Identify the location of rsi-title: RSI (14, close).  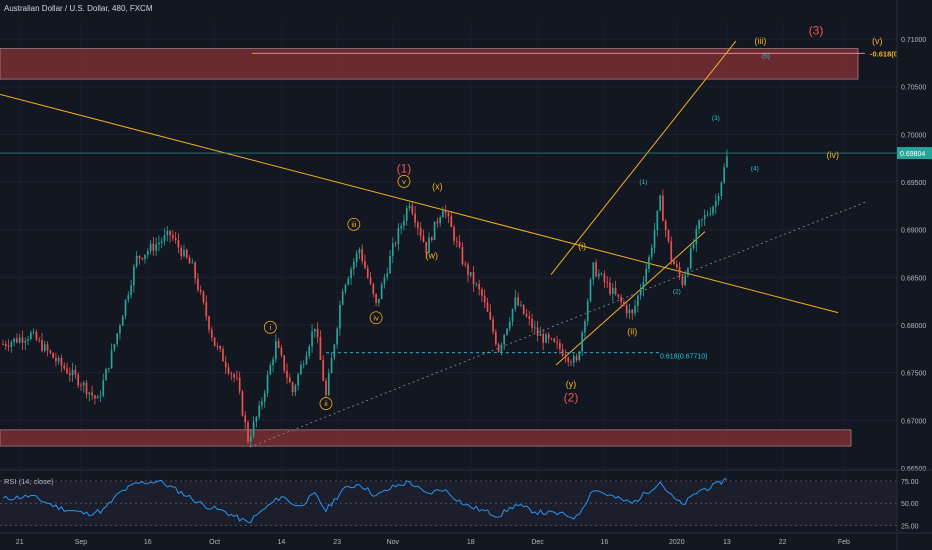
(29, 481).